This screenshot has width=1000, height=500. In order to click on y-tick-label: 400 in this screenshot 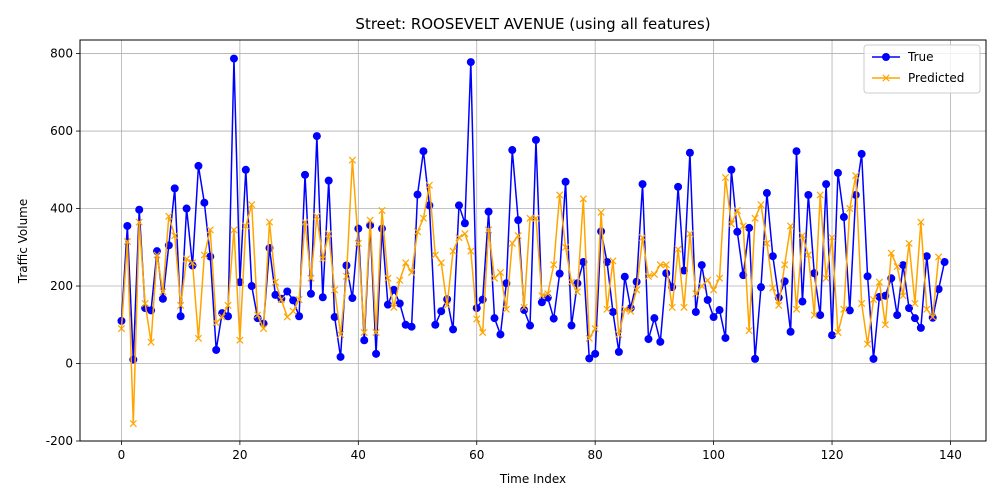, I will do `click(61, 209)`.